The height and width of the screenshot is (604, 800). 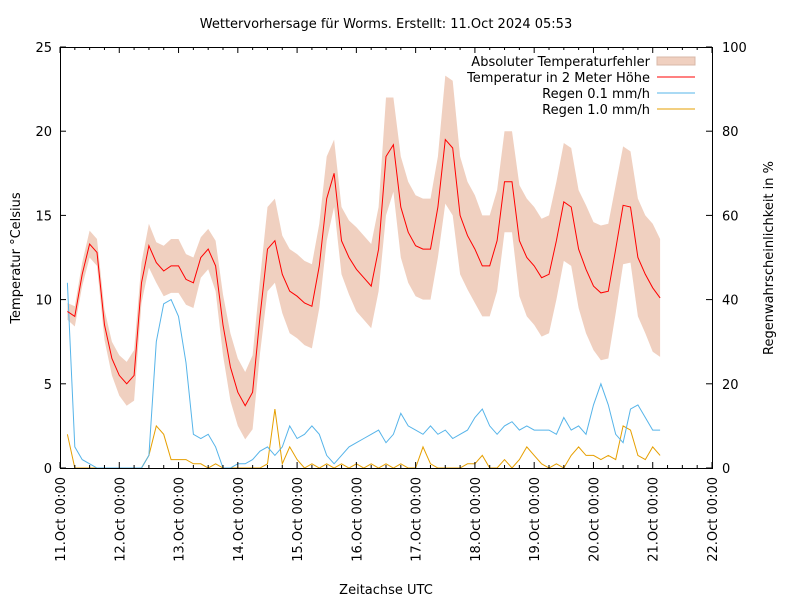 What do you see at coordinates (654, 519) in the screenshot?
I see `x-tick-label: 21.Oct 00:00` at bounding box center [654, 519].